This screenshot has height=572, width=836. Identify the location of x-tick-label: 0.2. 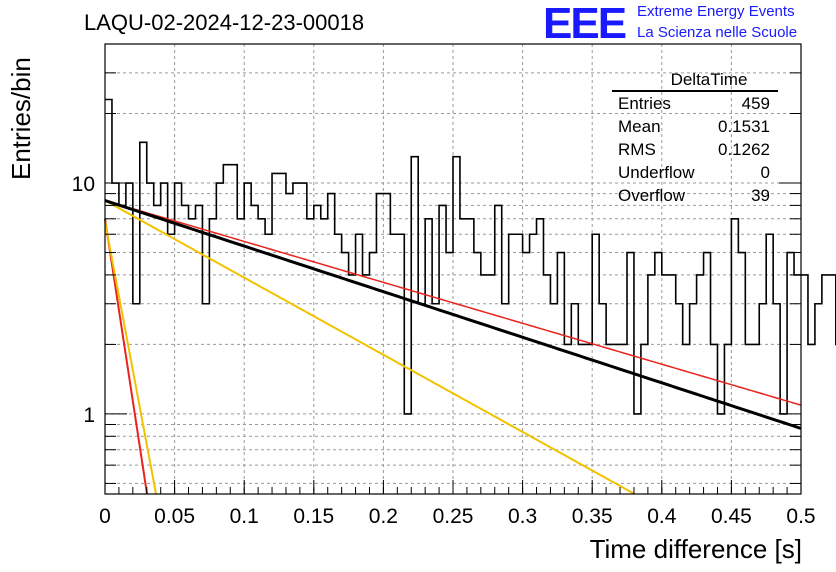
(383, 516).